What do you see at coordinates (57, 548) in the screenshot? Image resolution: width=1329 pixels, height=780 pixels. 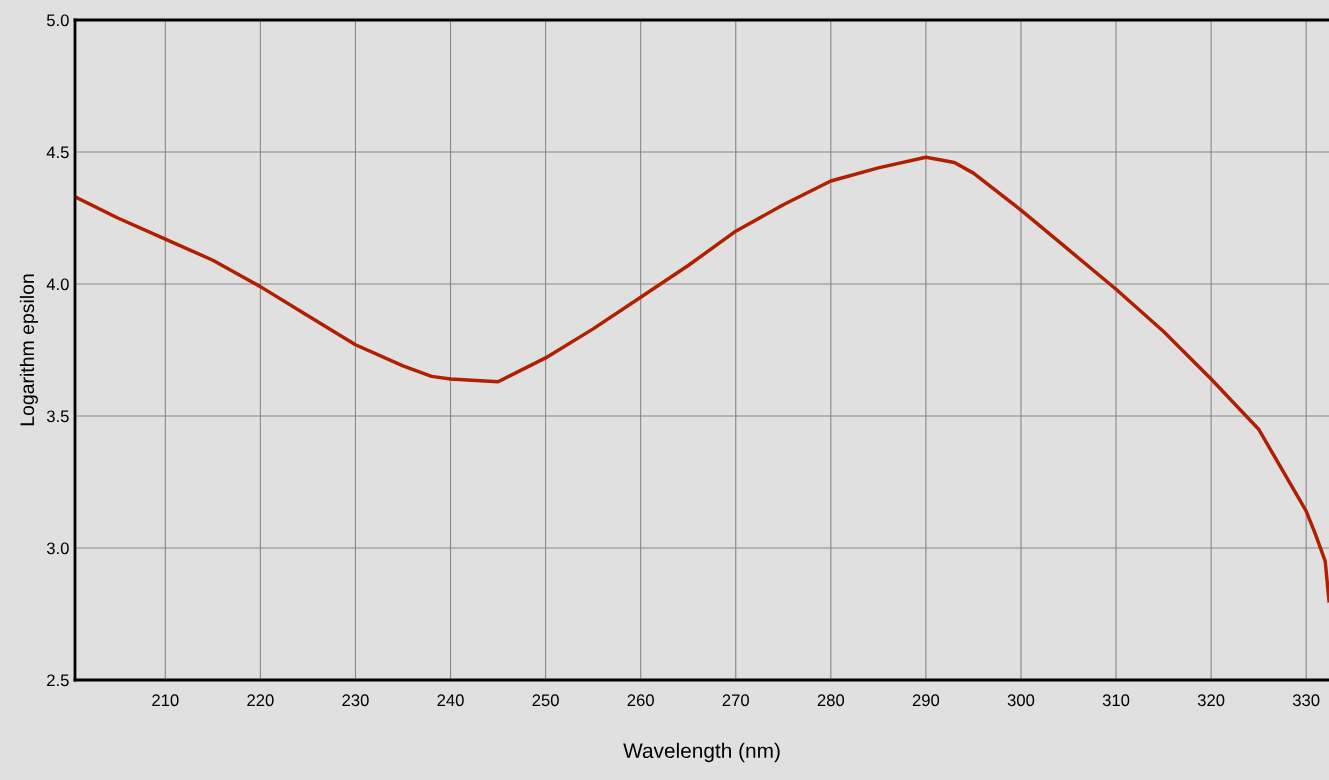 I see `y-tick-label: 3.0` at bounding box center [57, 548].